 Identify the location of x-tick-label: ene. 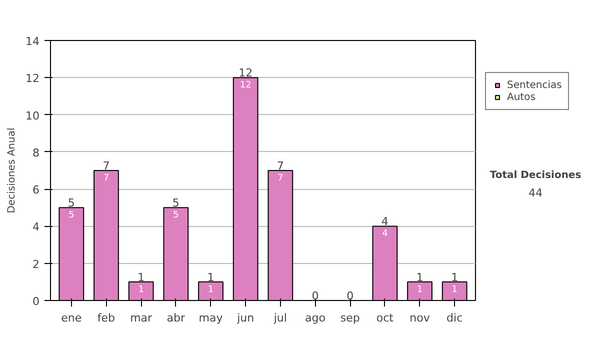
(71, 318).